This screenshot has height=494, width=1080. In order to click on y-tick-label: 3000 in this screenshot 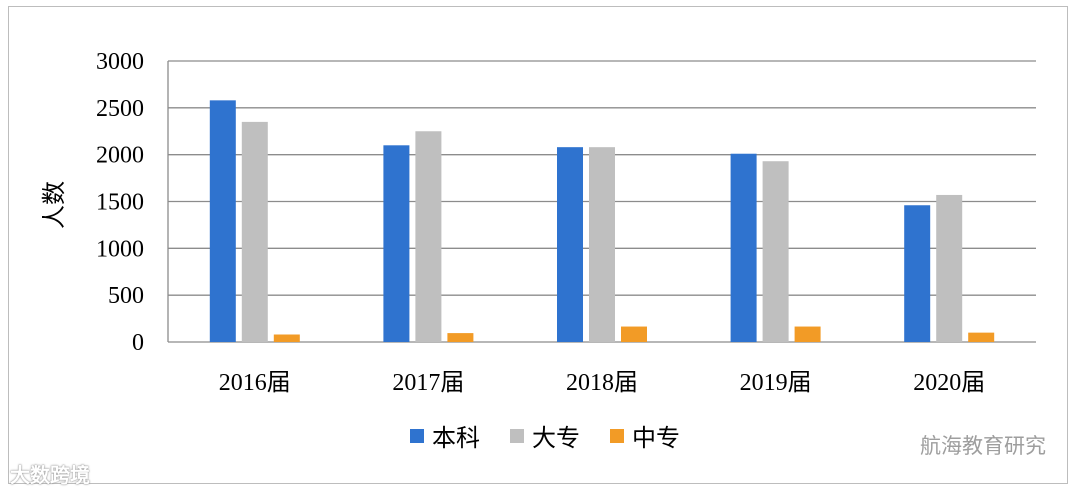, I will do `click(120, 62)`.